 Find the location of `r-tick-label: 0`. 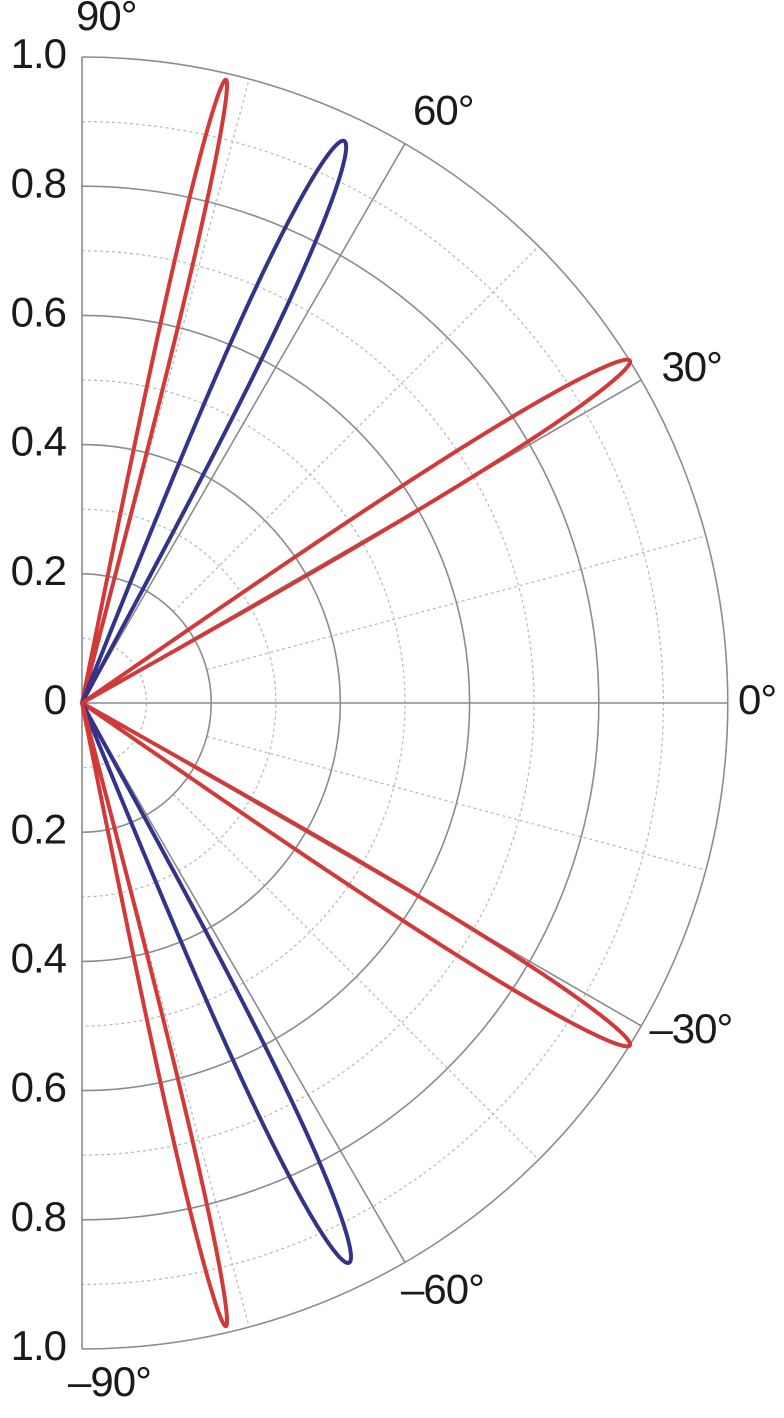

r-tick-label: 0 is located at coordinates (55, 699).